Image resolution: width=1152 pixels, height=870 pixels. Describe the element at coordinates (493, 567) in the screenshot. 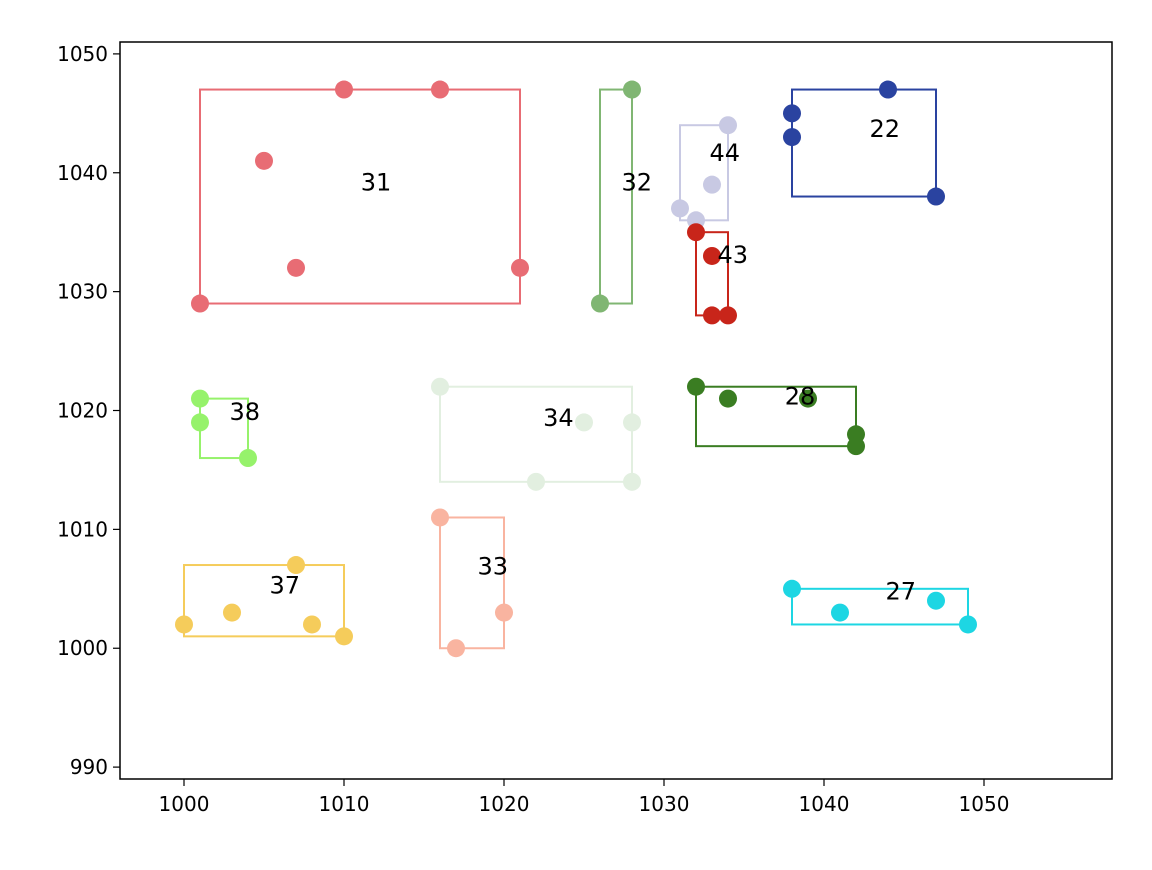

I see `group-label-33: 33` at that location.